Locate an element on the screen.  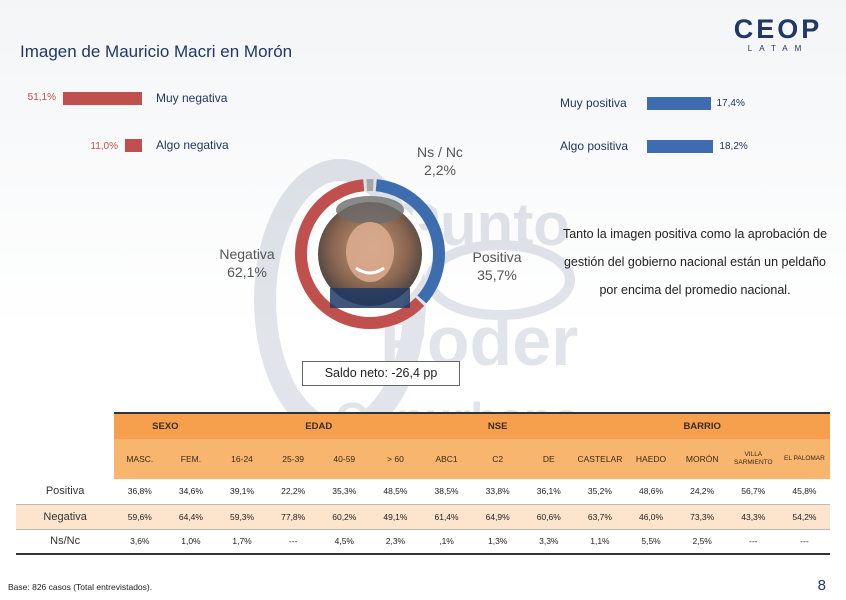
nsnc-label: Ns / Nc is located at coordinates (440, 152).